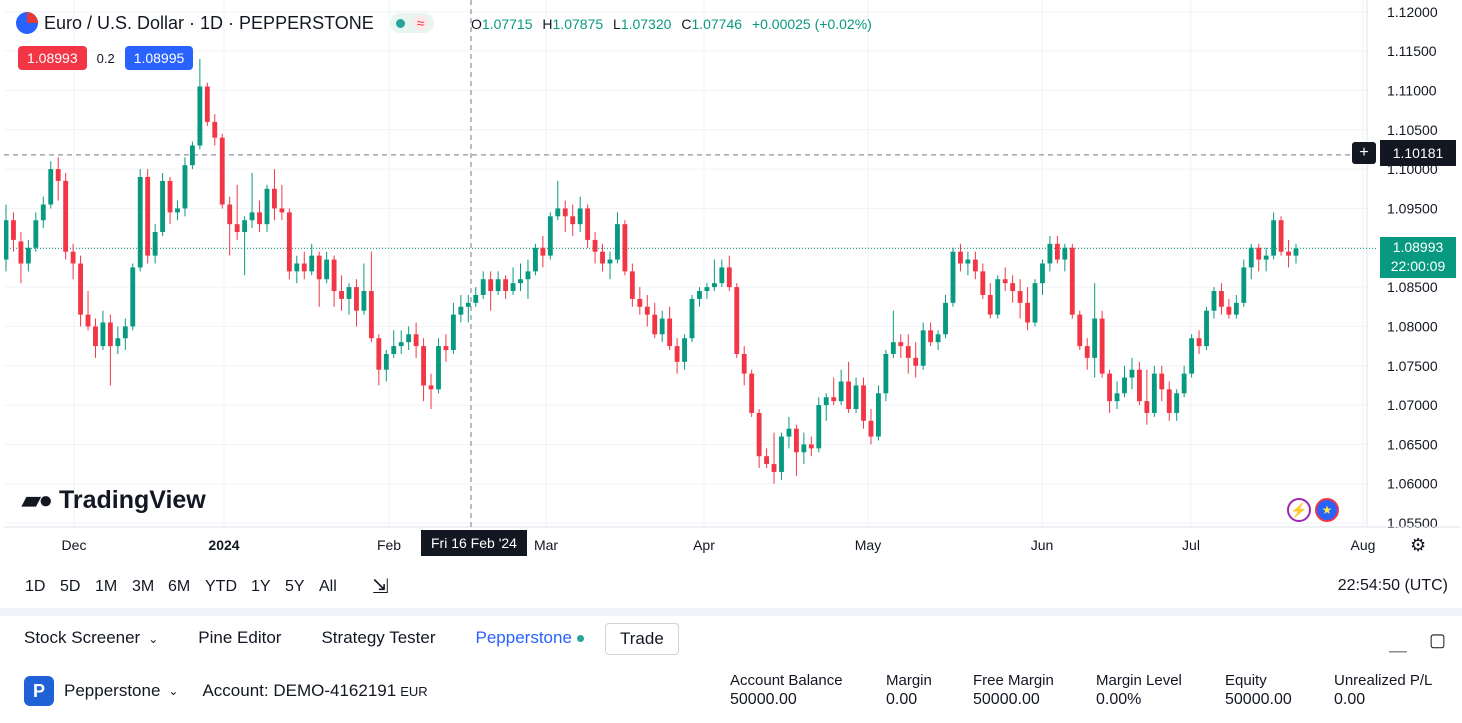 This screenshot has width=1462, height=723. I want to click on range-5y: 5Y, so click(295, 586).